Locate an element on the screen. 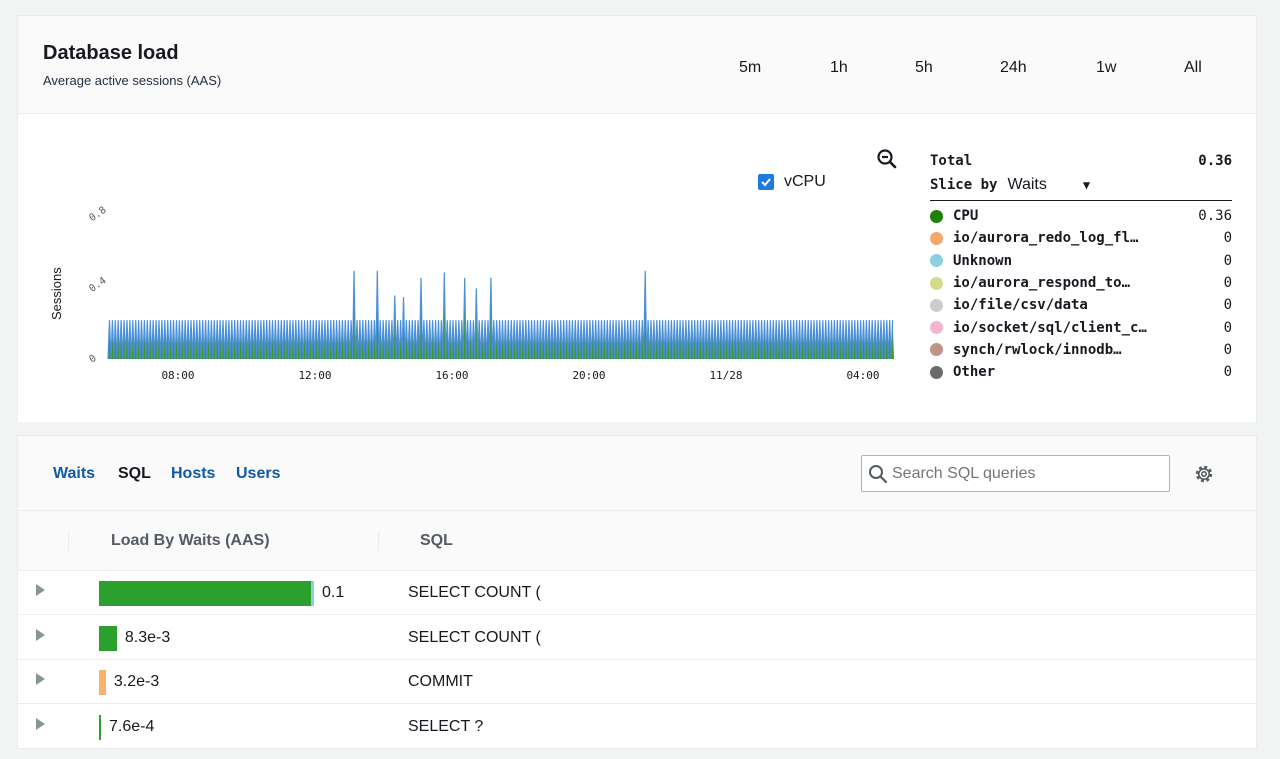 This screenshot has height=759, width=1280. legend-item: synch/rwlock/innodb… 0 is located at coordinates (1081, 350).